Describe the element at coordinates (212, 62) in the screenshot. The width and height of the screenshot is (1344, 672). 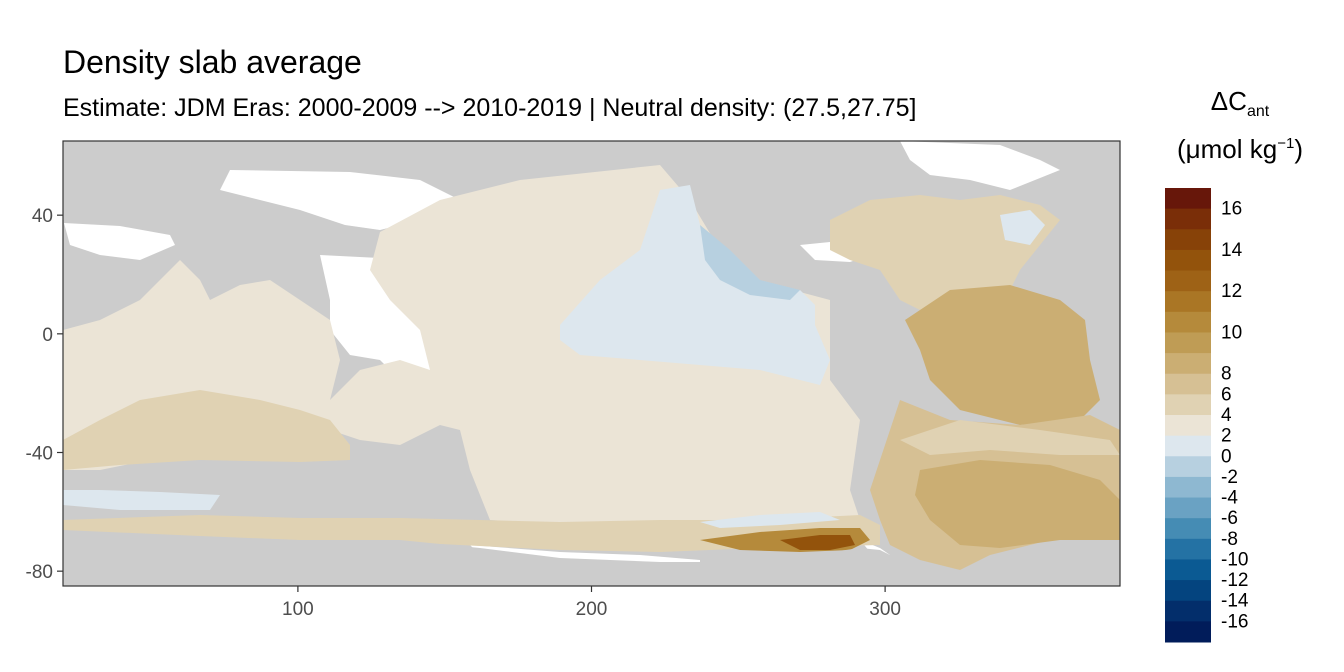
I see `chart-title: Density slab average` at that location.